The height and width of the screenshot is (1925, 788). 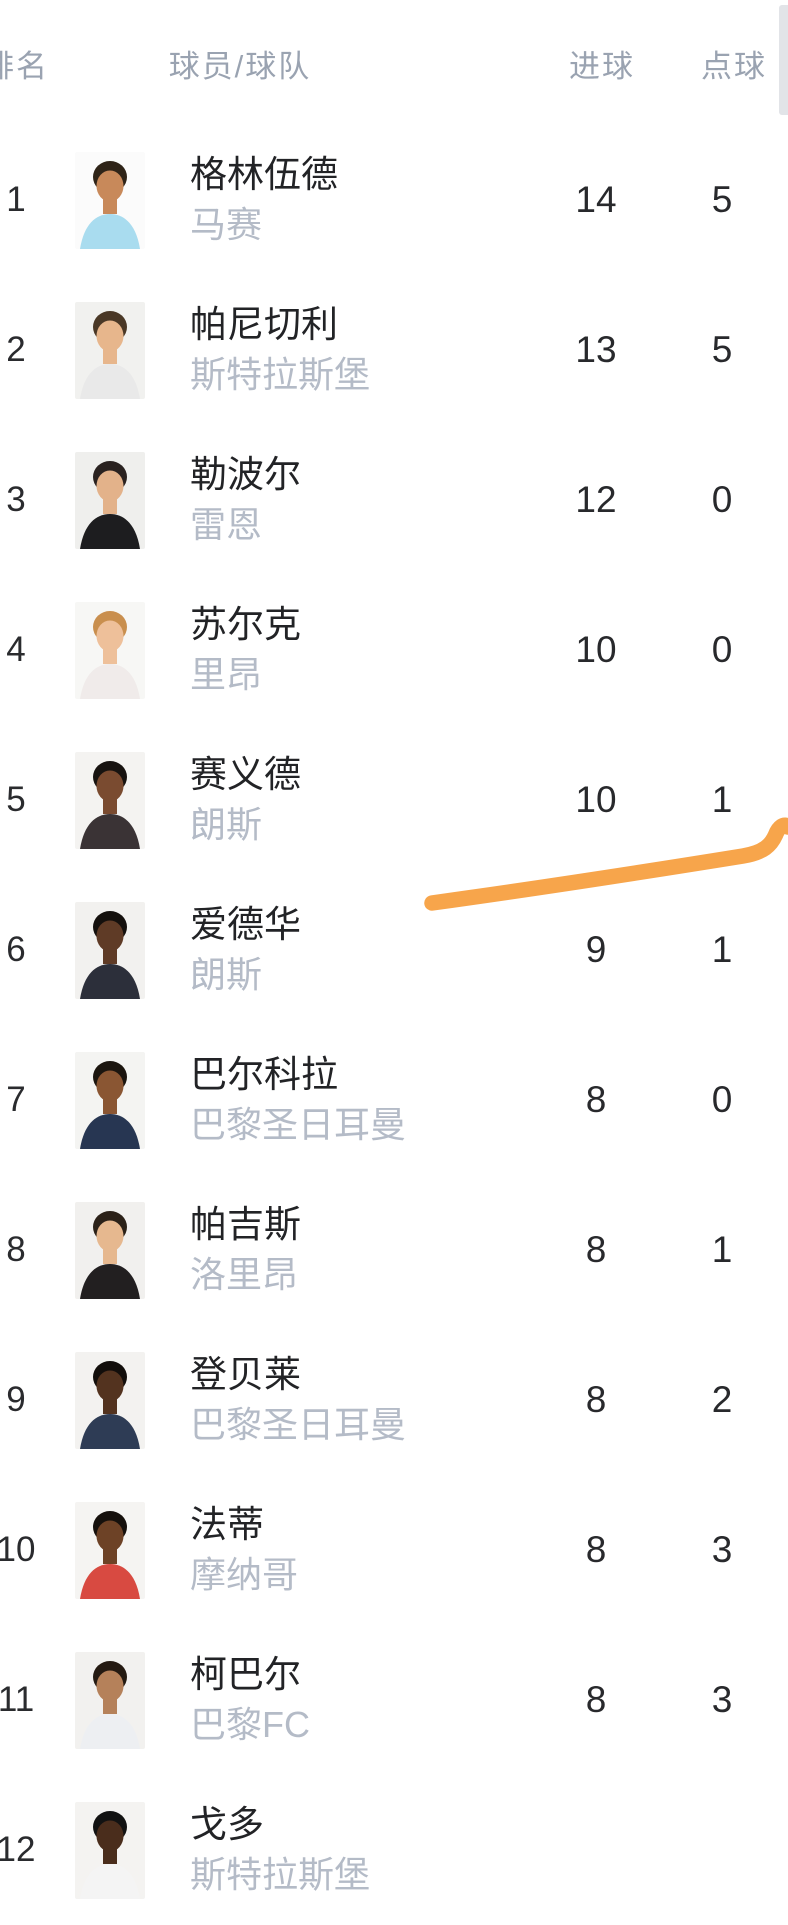 What do you see at coordinates (363, 1549) in the screenshot?
I see `player-names-cell: 法蒂 摩纳哥` at bounding box center [363, 1549].